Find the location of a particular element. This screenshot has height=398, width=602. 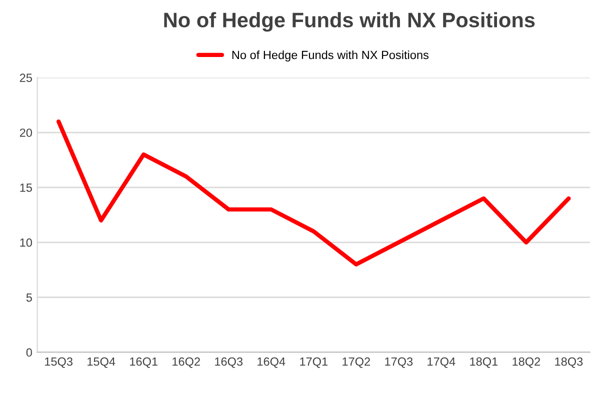

x-tick-label: 17Q3 is located at coordinates (399, 362).